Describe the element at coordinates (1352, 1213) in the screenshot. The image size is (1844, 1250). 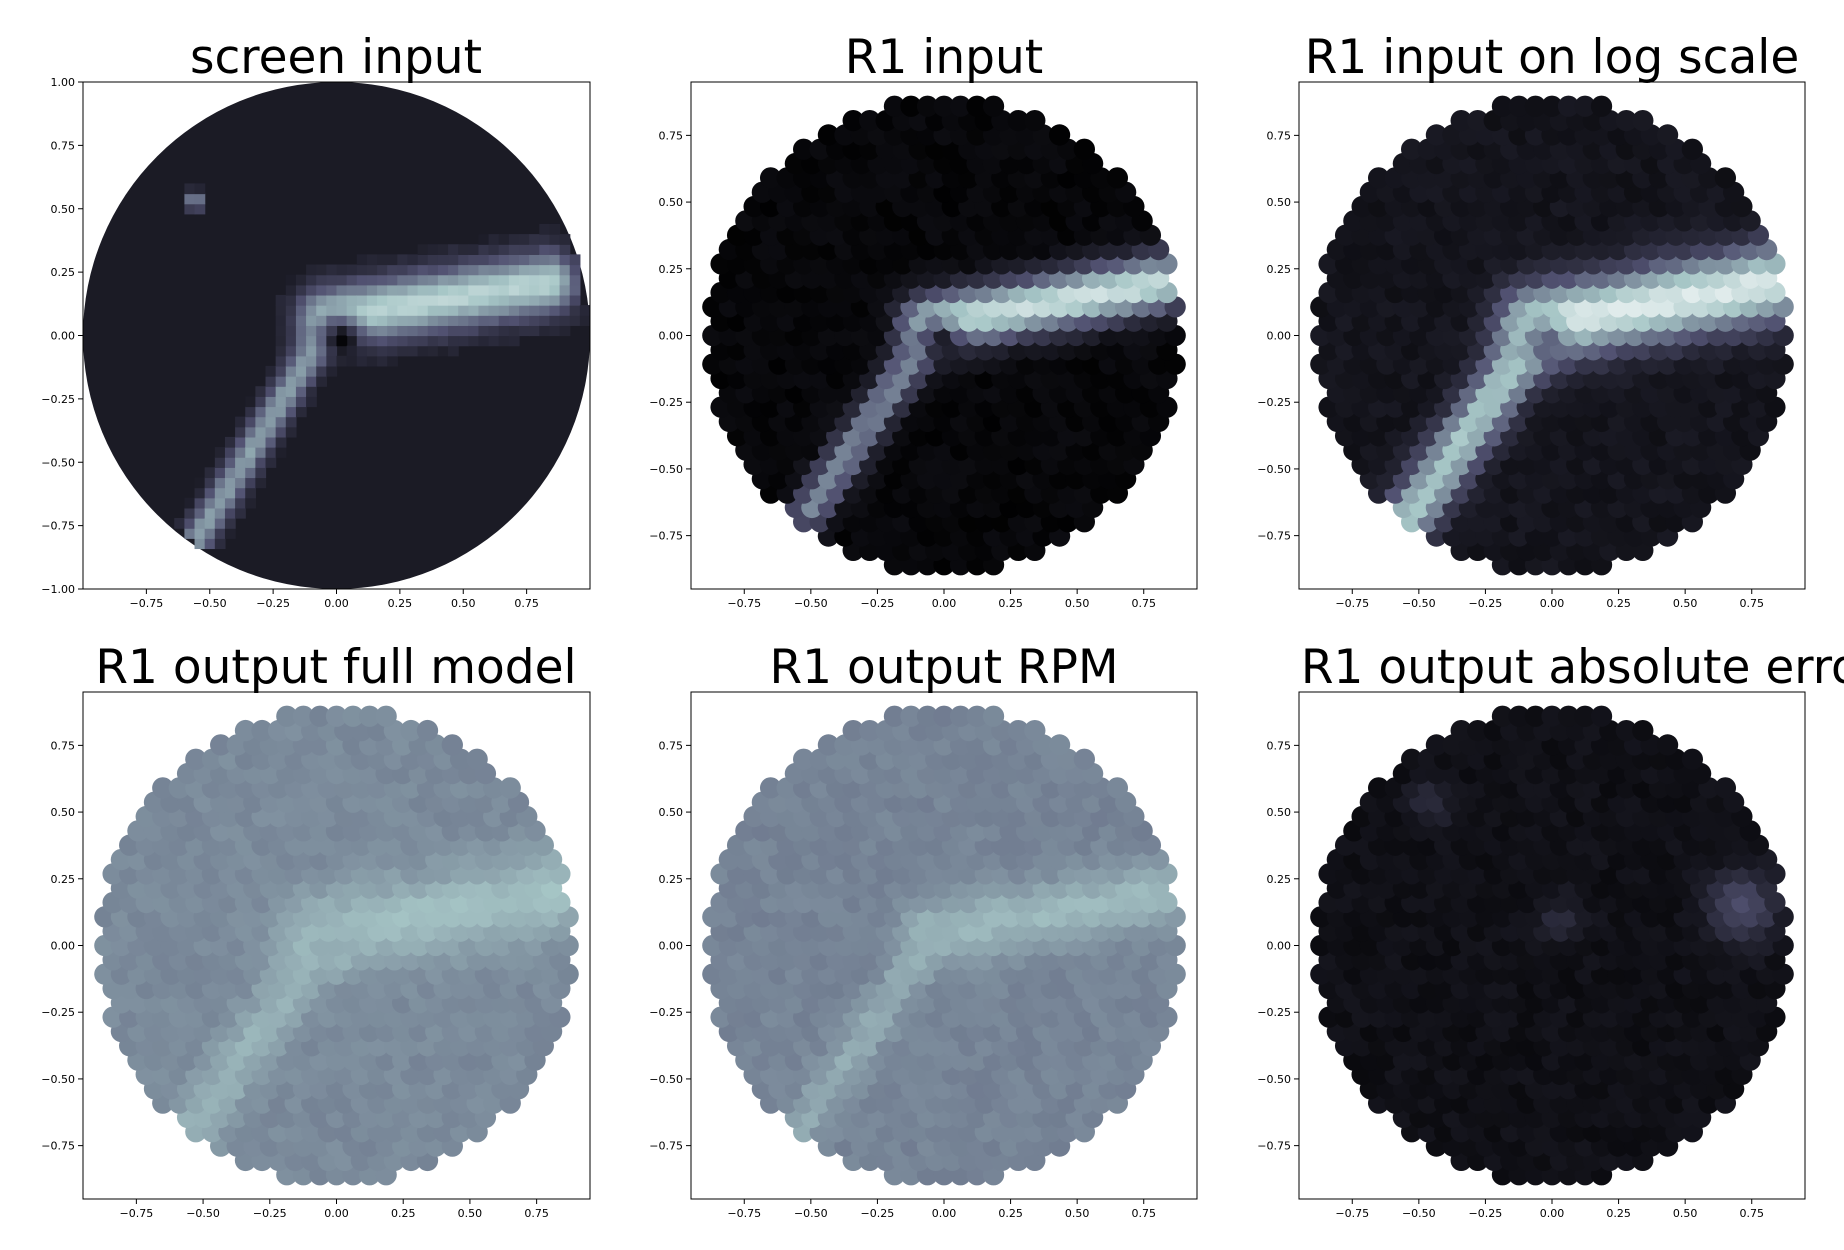
I see `x-tick-label: −0.75` at that location.